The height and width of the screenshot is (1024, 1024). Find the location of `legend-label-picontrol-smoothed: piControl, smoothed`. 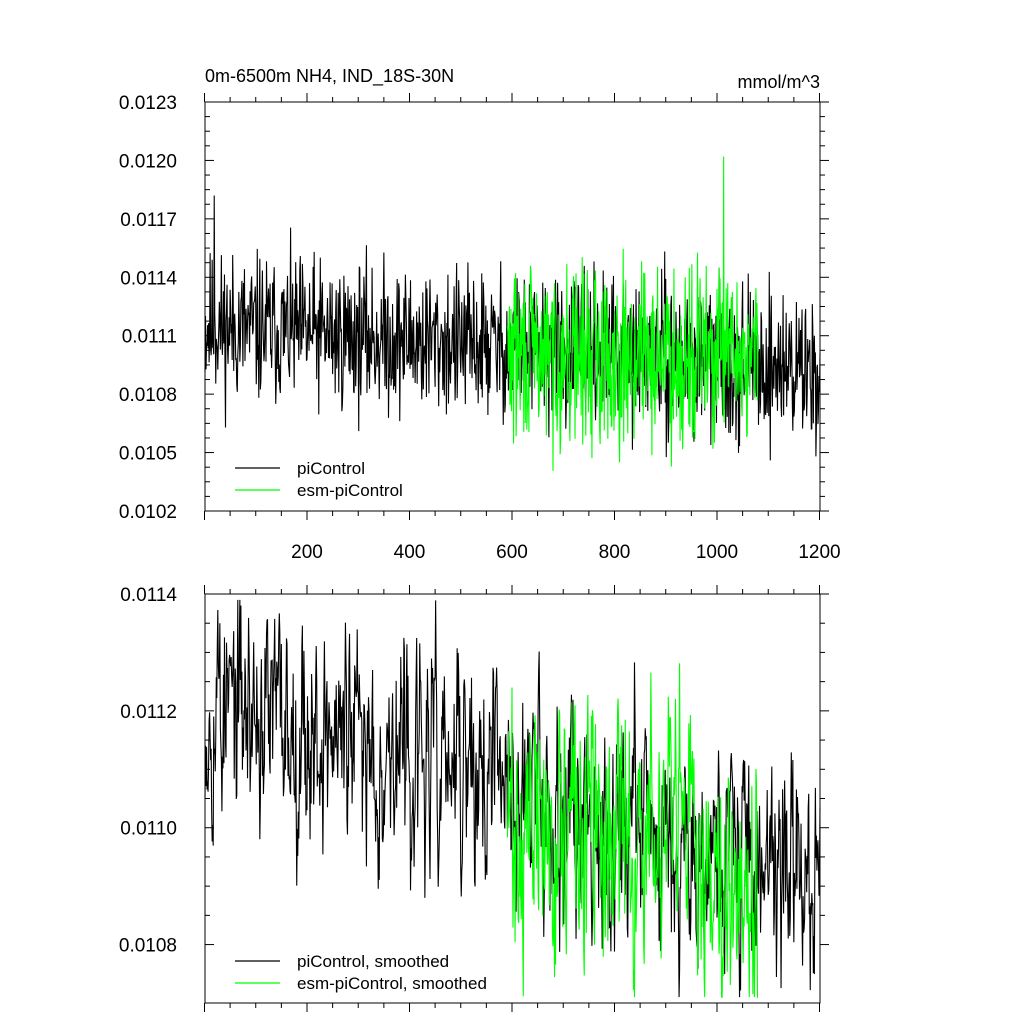

legend-label-picontrol-smoothed: piControl, smoothed is located at coordinates (373, 961).